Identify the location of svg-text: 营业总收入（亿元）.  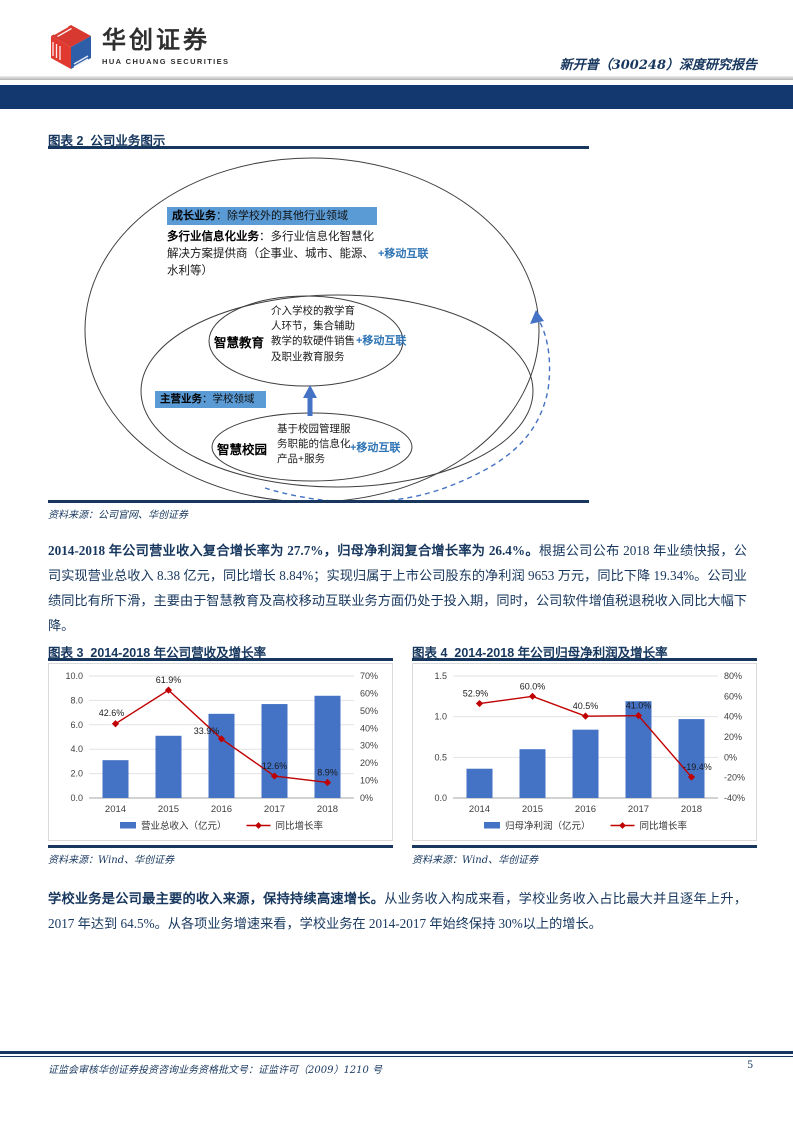
(184, 826).